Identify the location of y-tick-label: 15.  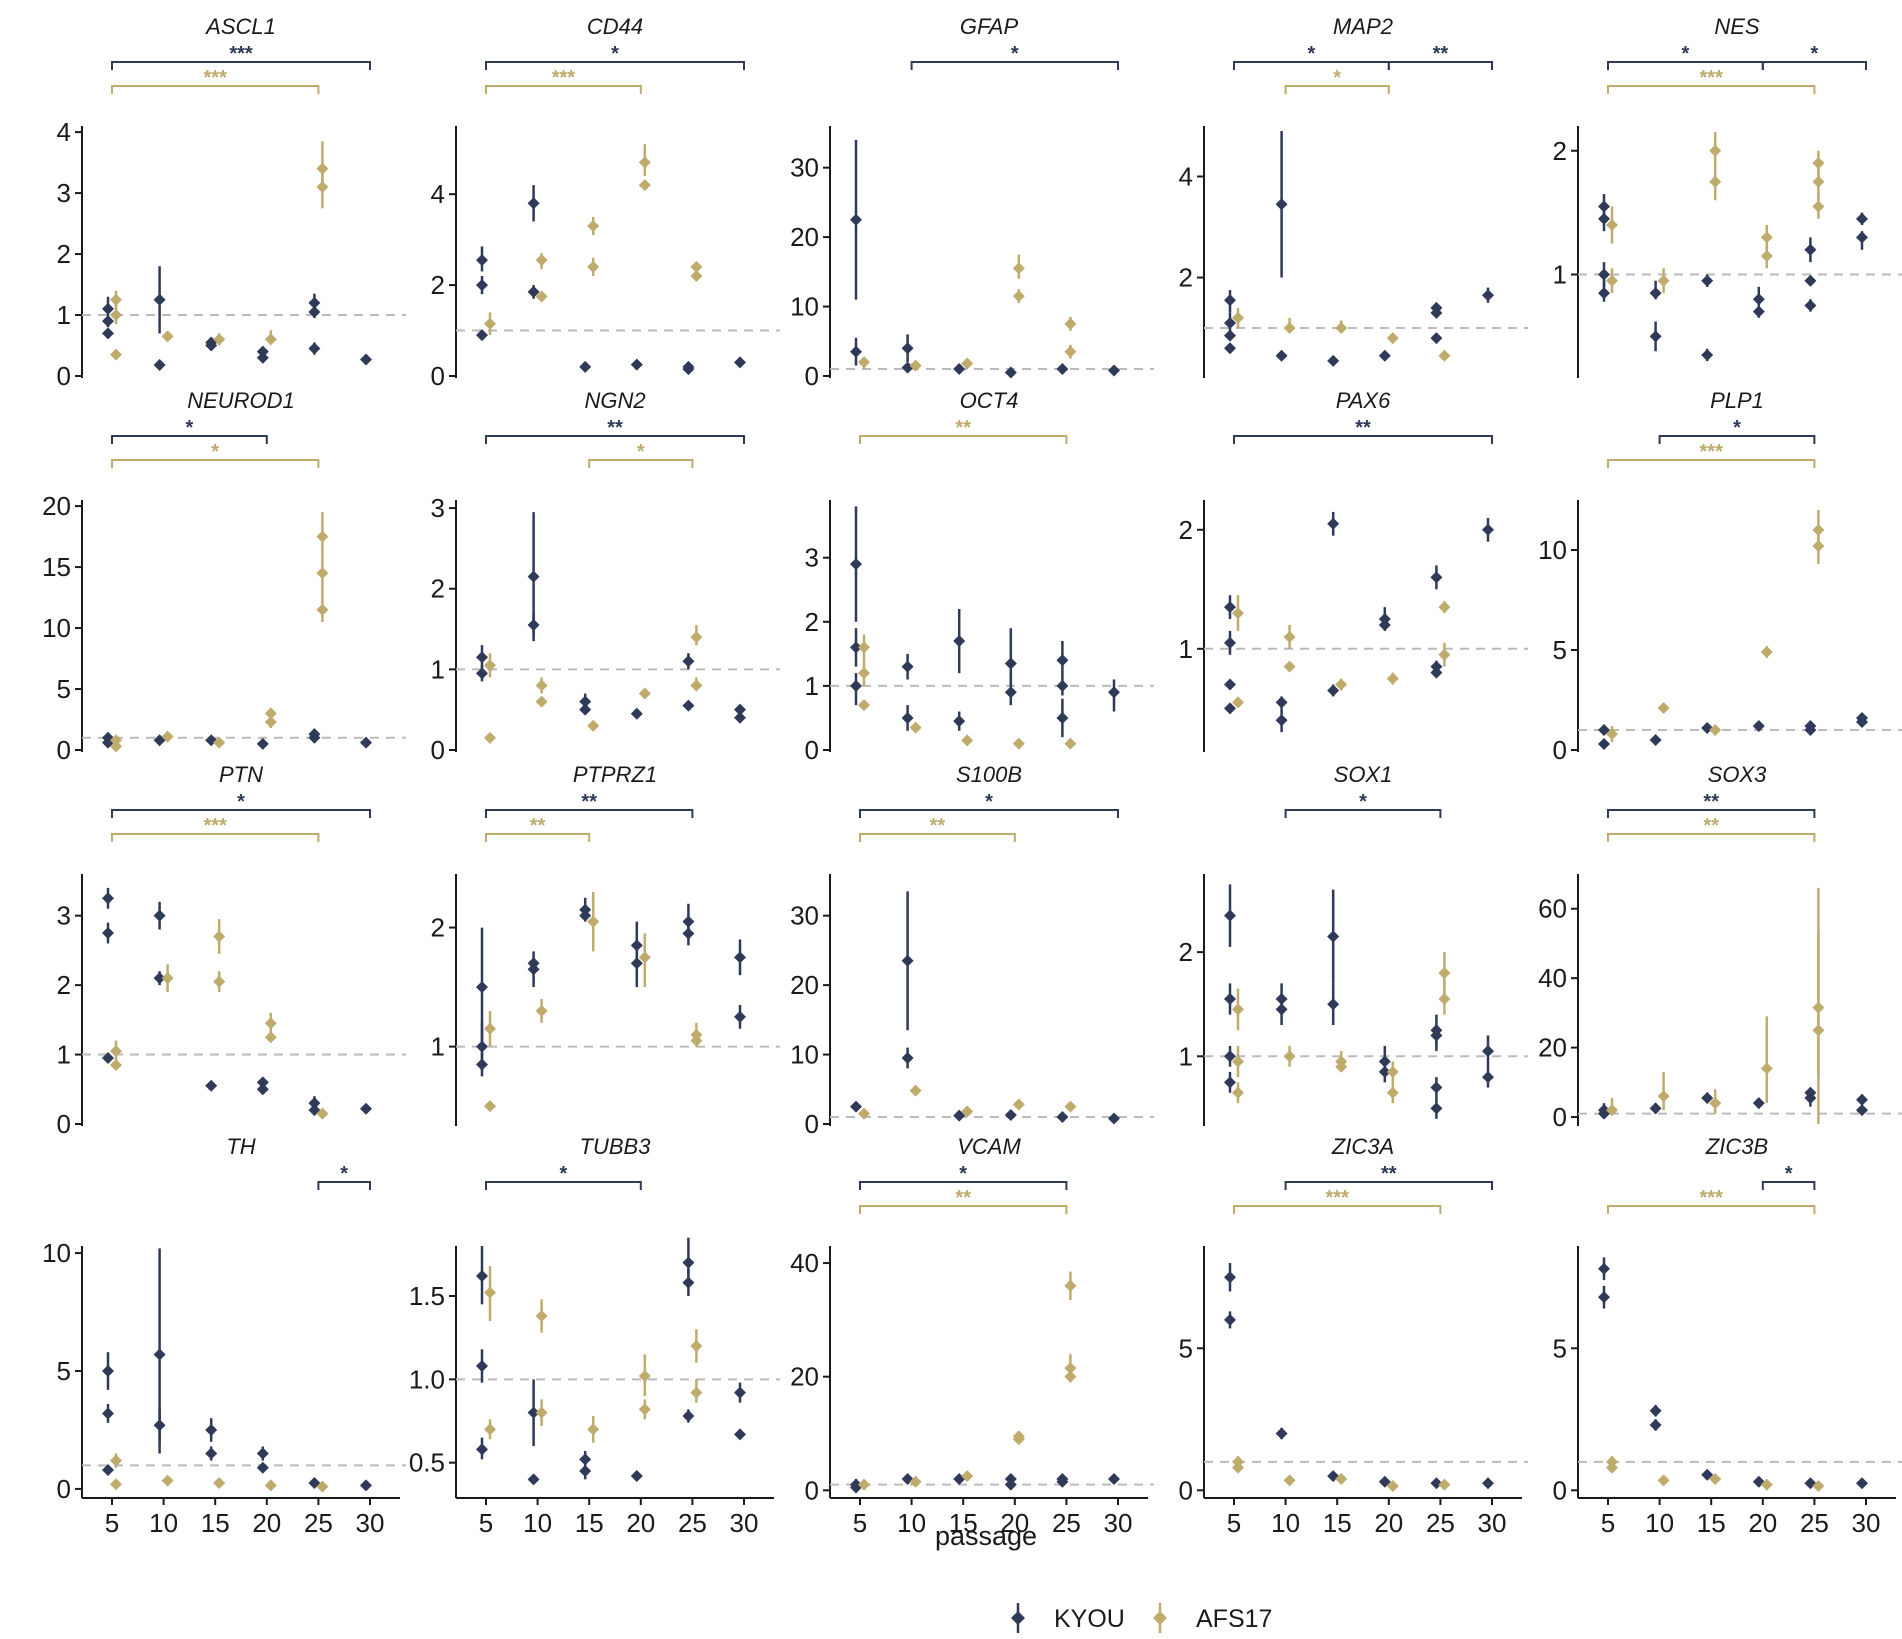
(56, 567).